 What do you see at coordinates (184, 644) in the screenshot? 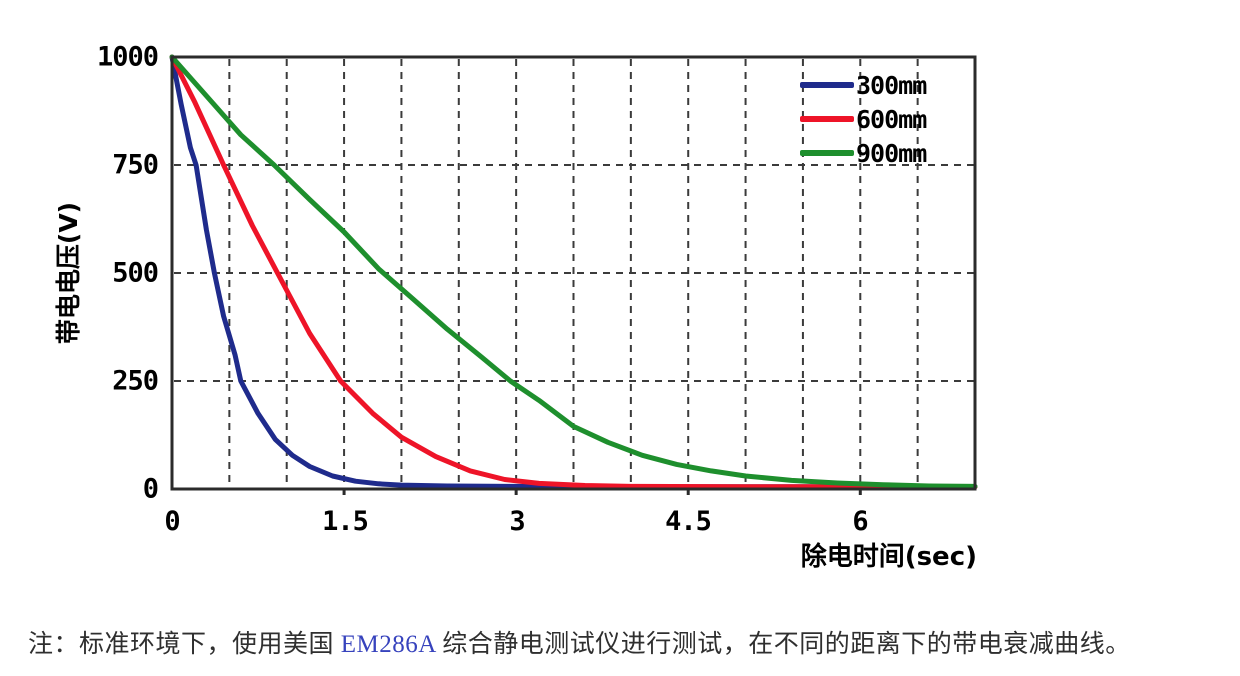
I see `caption-note-prefix: 注：标准环境下，使用美国` at bounding box center [184, 644].